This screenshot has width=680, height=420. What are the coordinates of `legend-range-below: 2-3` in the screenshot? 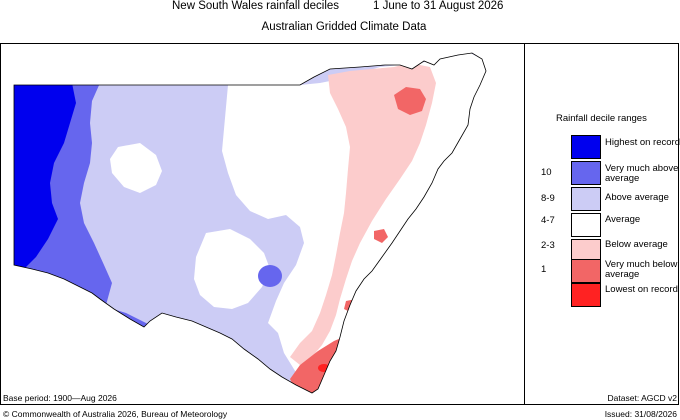 It's located at (548, 245).